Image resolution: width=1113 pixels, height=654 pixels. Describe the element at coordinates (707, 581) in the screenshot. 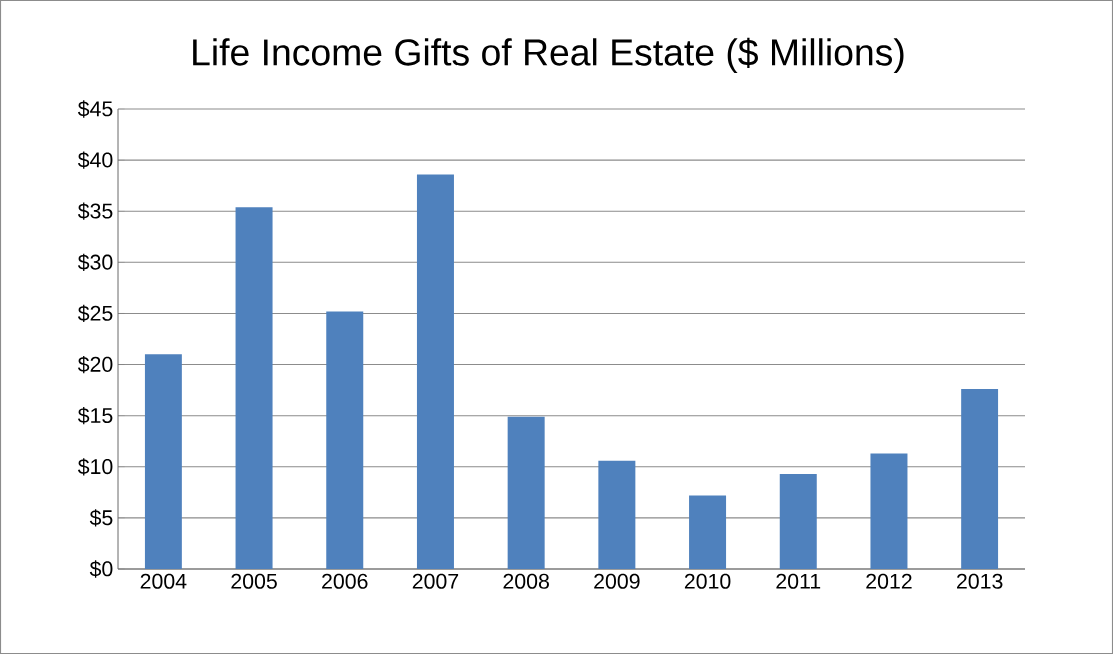

I see `x-tick-label: 2010` at that location.